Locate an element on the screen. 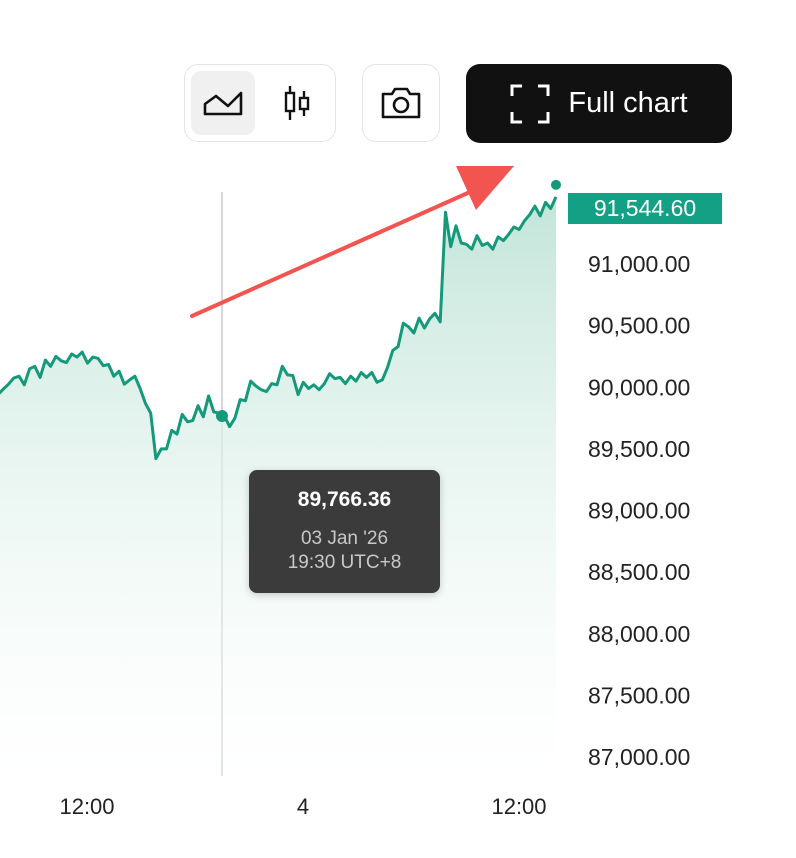  full-chart-button: Full chart is located at coordinates (599, 103).